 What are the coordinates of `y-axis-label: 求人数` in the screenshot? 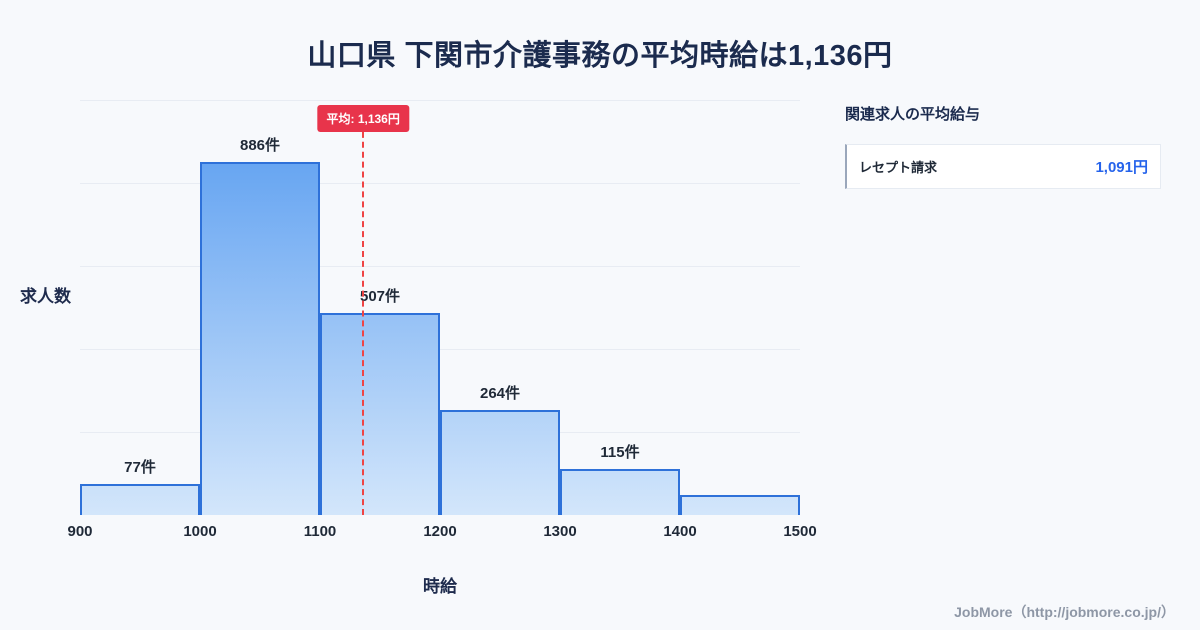 It's located at (45, 296).